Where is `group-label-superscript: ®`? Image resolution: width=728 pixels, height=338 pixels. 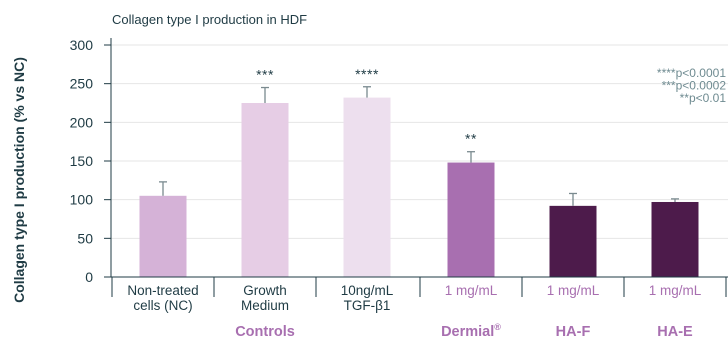
group-label-superscript: ® is located at coordinates (497, 327).